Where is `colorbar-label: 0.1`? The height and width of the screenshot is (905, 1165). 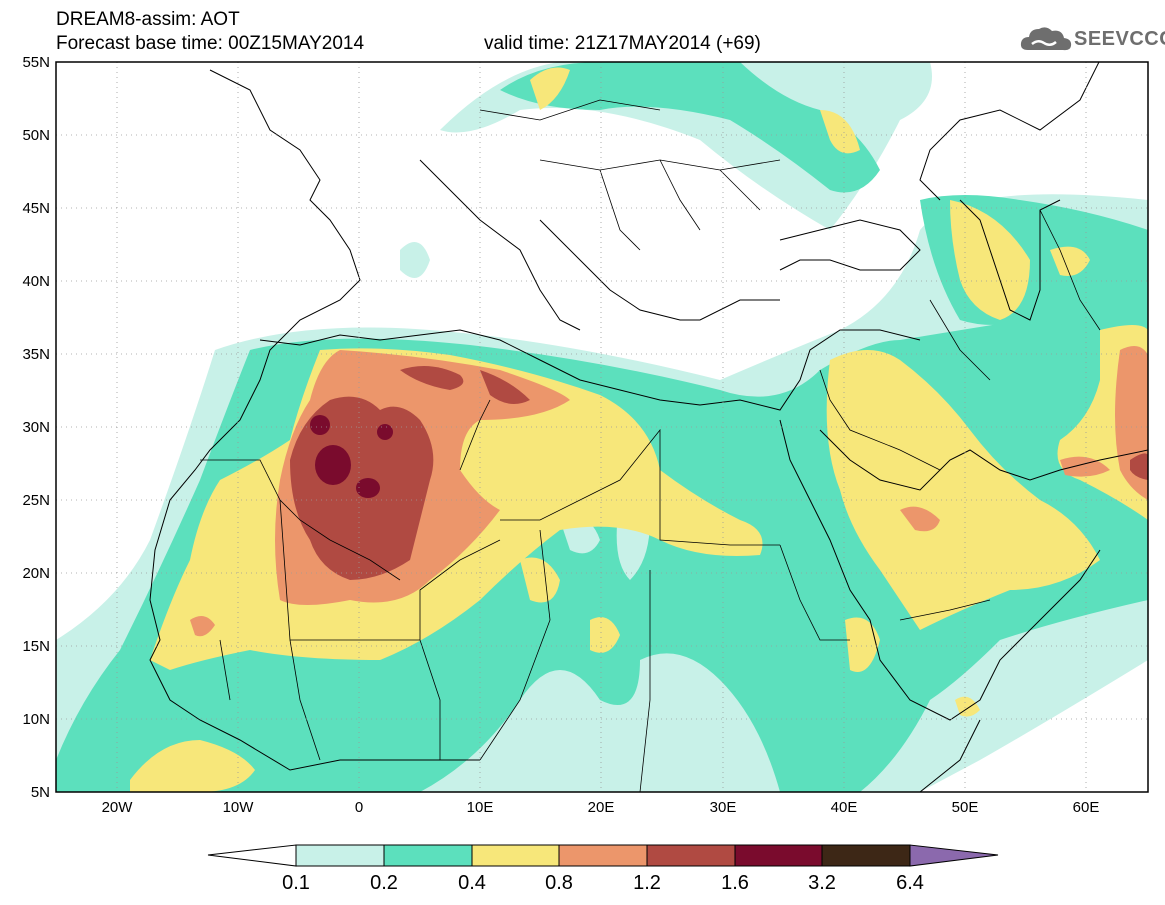 colorbar-label: 0.1 is located at coordinates (296, 883).